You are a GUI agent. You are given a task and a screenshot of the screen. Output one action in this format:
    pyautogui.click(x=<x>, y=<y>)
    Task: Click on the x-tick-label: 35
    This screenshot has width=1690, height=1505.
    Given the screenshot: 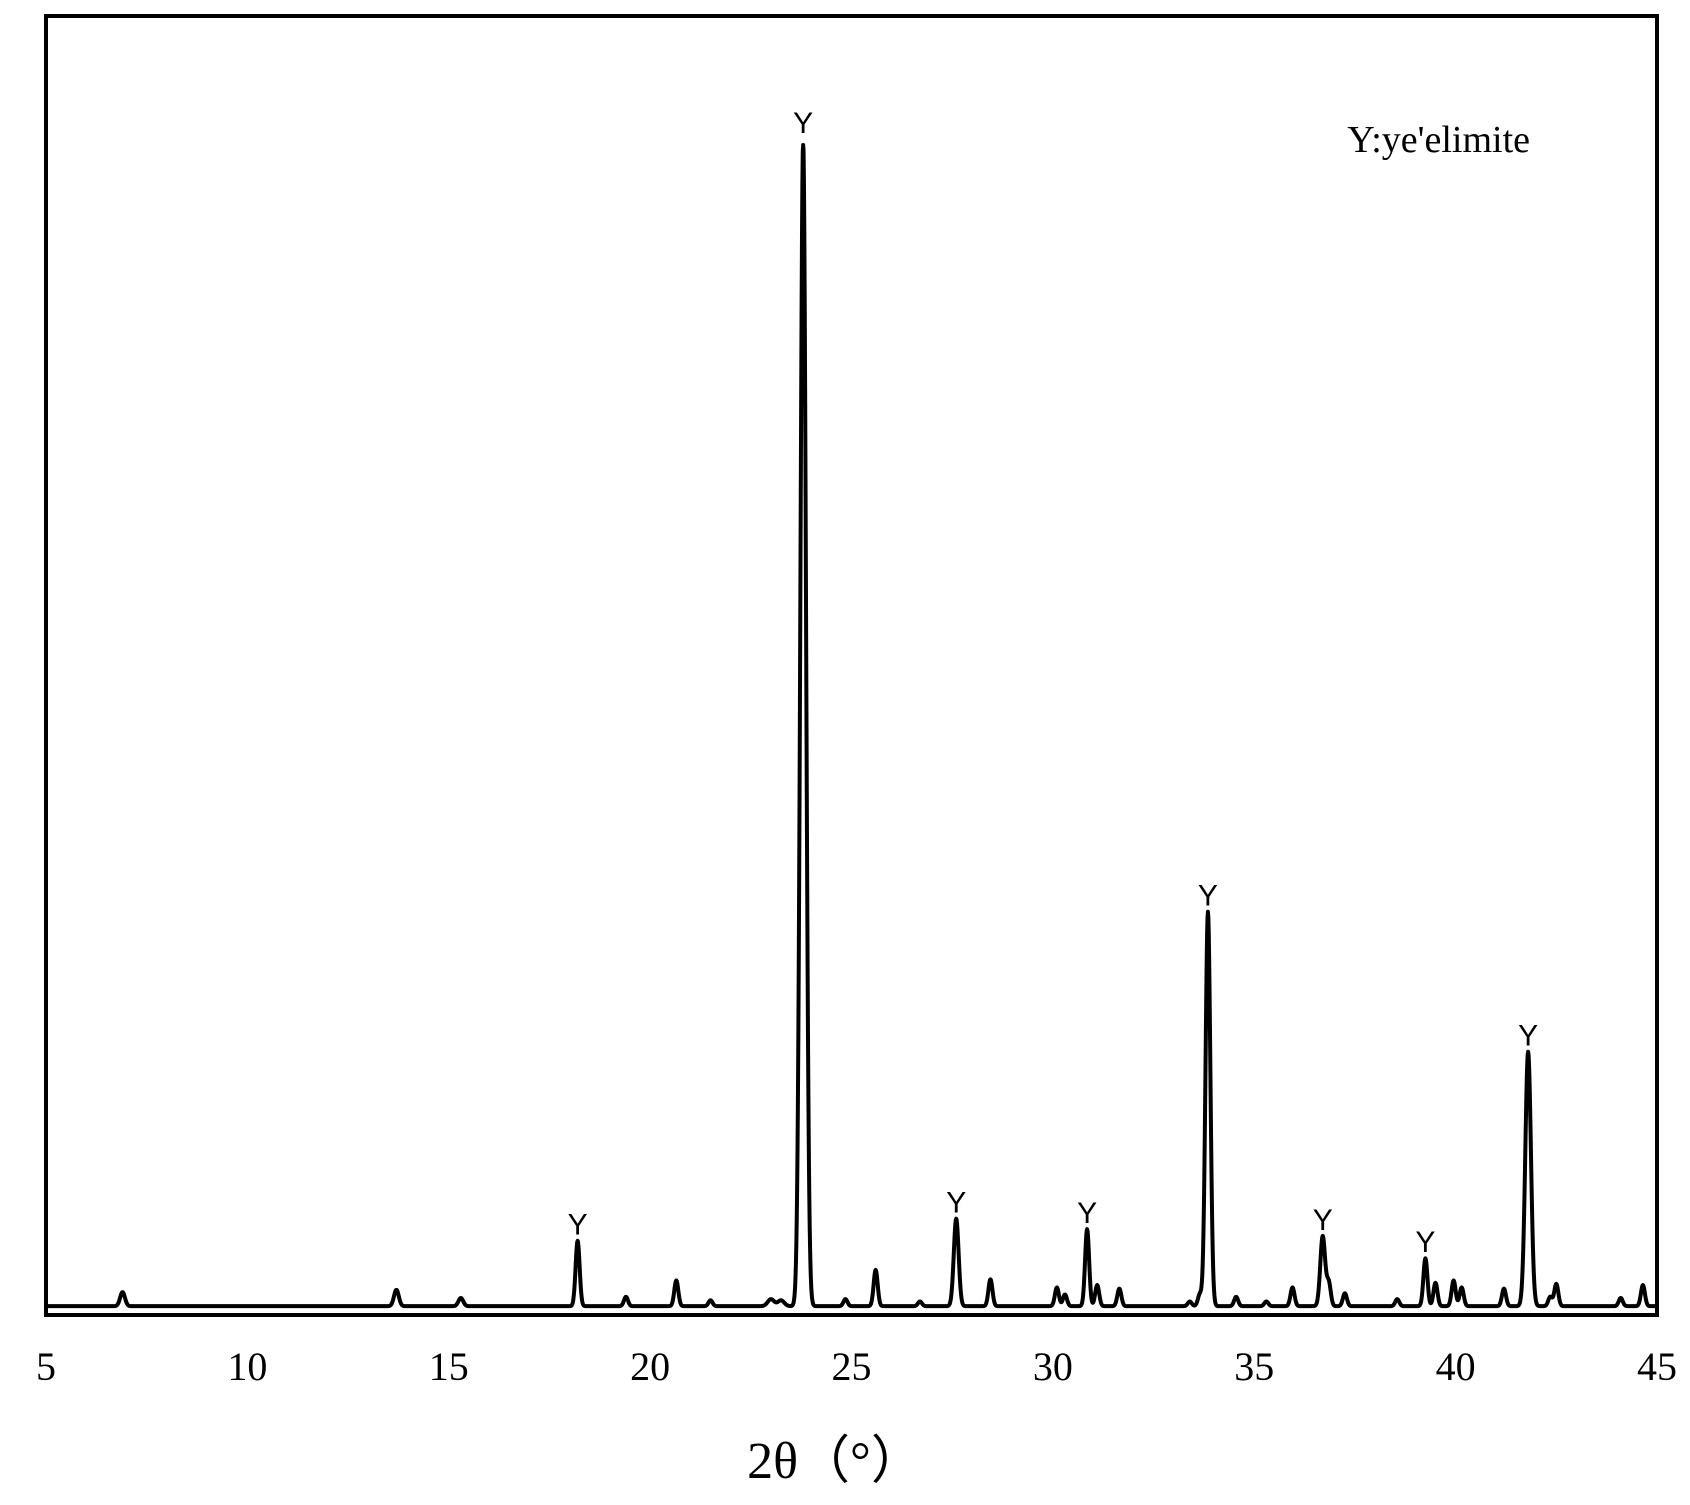 What is the action you would take?
    pyautogui.click(x=1254, y=1366)
    